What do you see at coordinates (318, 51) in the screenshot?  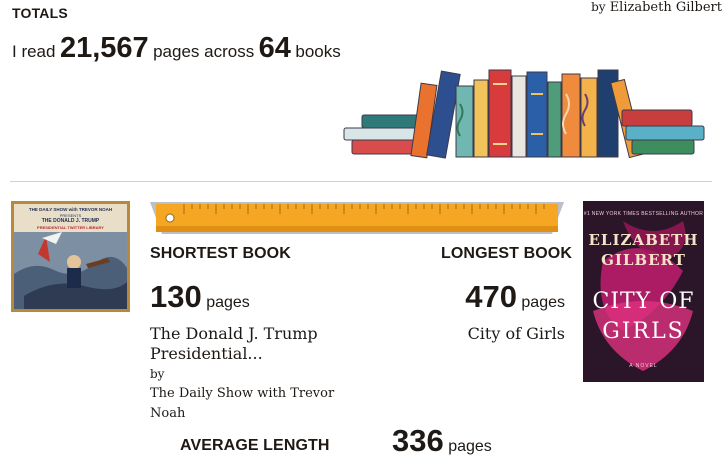 I see `totals-suffix: books` at bounding box center [318, 51].